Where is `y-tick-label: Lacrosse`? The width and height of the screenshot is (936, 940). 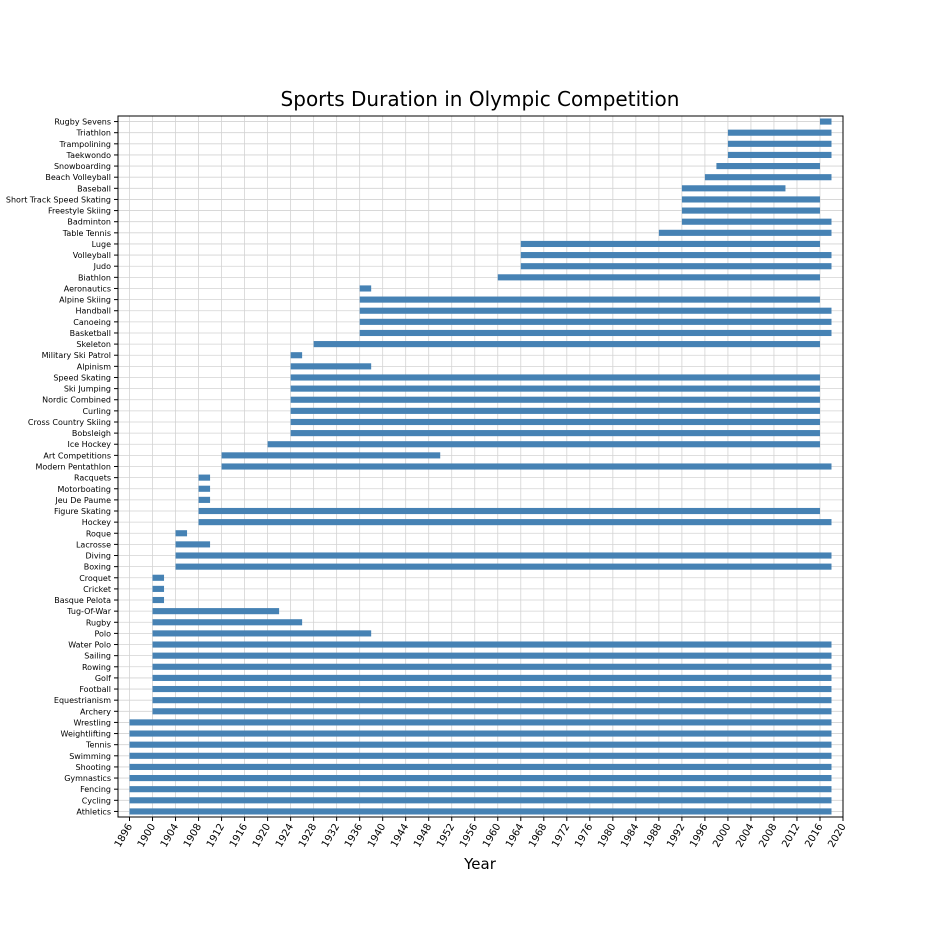
y-tick-label: Lacrosse is located at coordinates (93, 544).